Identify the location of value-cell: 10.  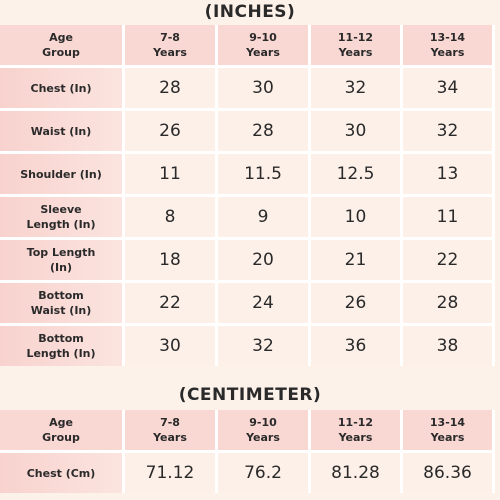
(355, 217).